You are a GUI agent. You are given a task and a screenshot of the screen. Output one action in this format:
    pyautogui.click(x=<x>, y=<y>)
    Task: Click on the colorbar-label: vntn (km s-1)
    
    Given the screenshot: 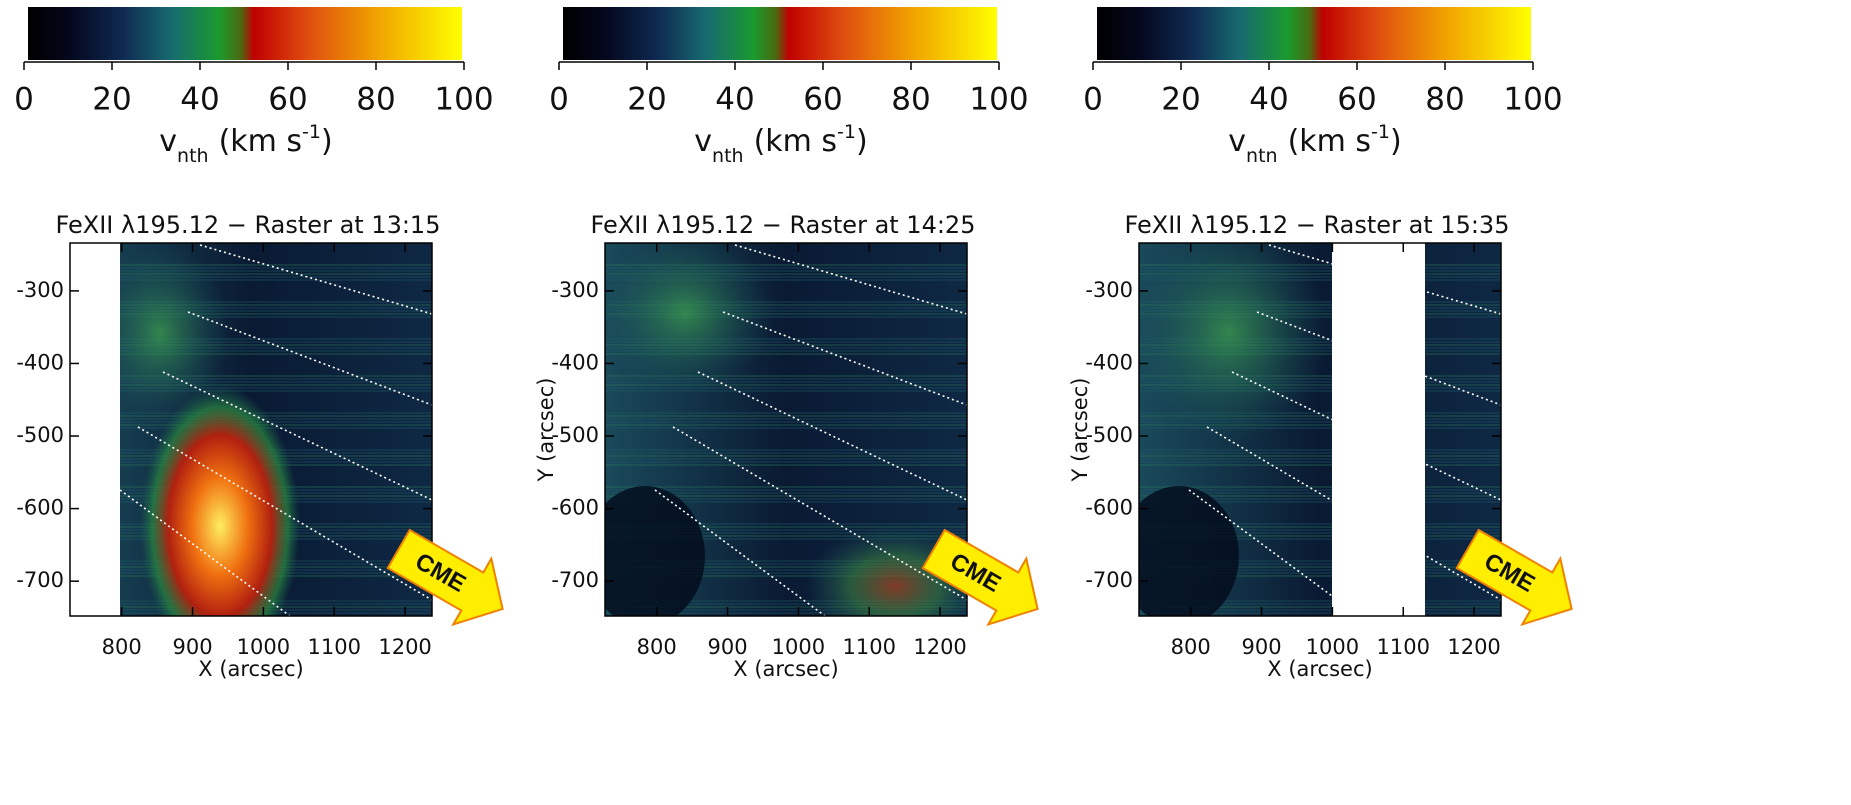 What is the action you would take?
    pyautogui.click(x=1314, y=144)
    